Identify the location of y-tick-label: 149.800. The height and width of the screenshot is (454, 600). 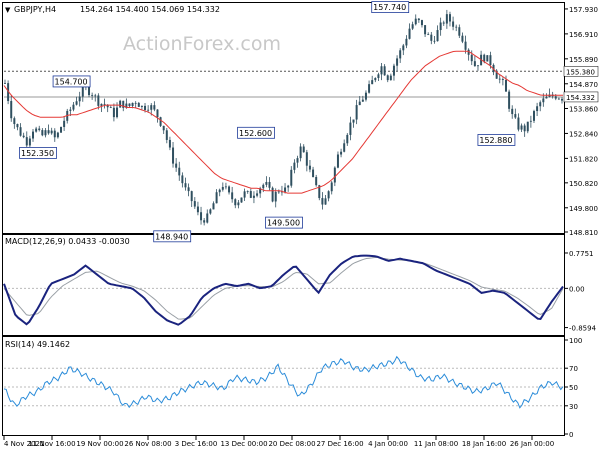
(583, 209).